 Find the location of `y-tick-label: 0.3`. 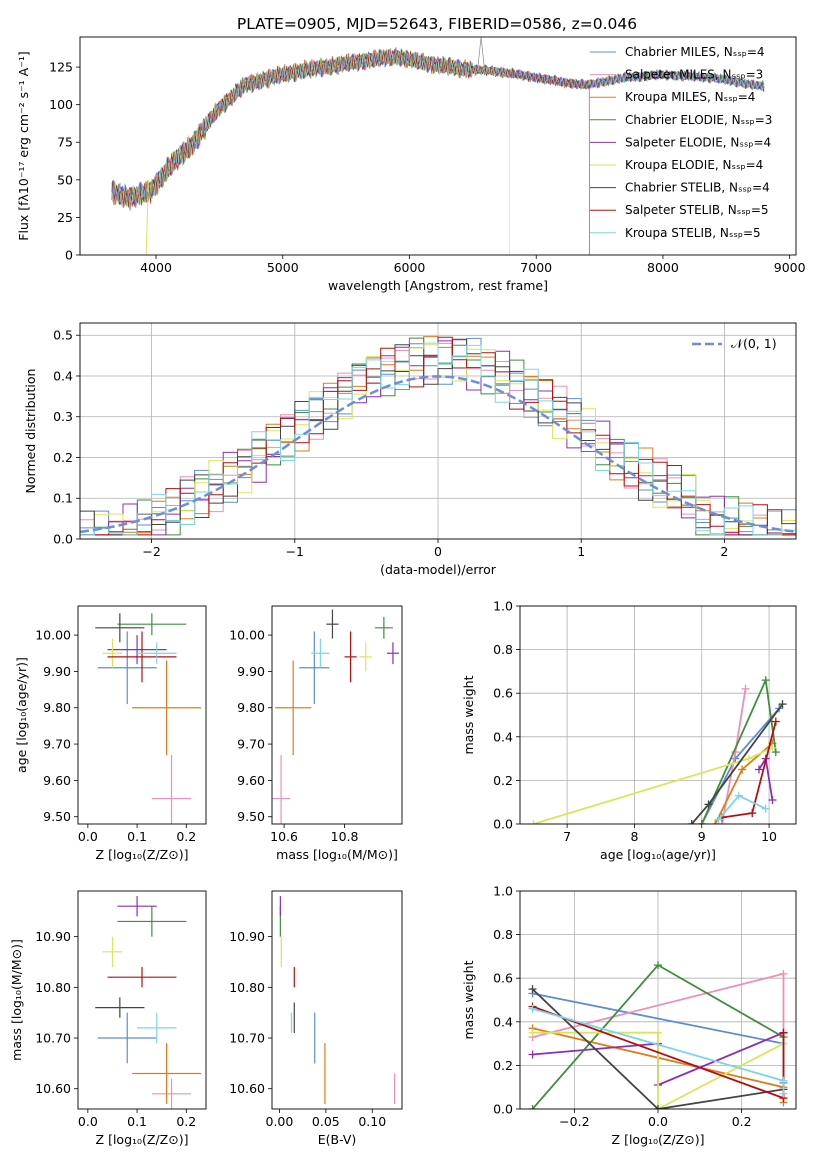

y-tick-label: 0.3 is located at coordinates (63, 416).